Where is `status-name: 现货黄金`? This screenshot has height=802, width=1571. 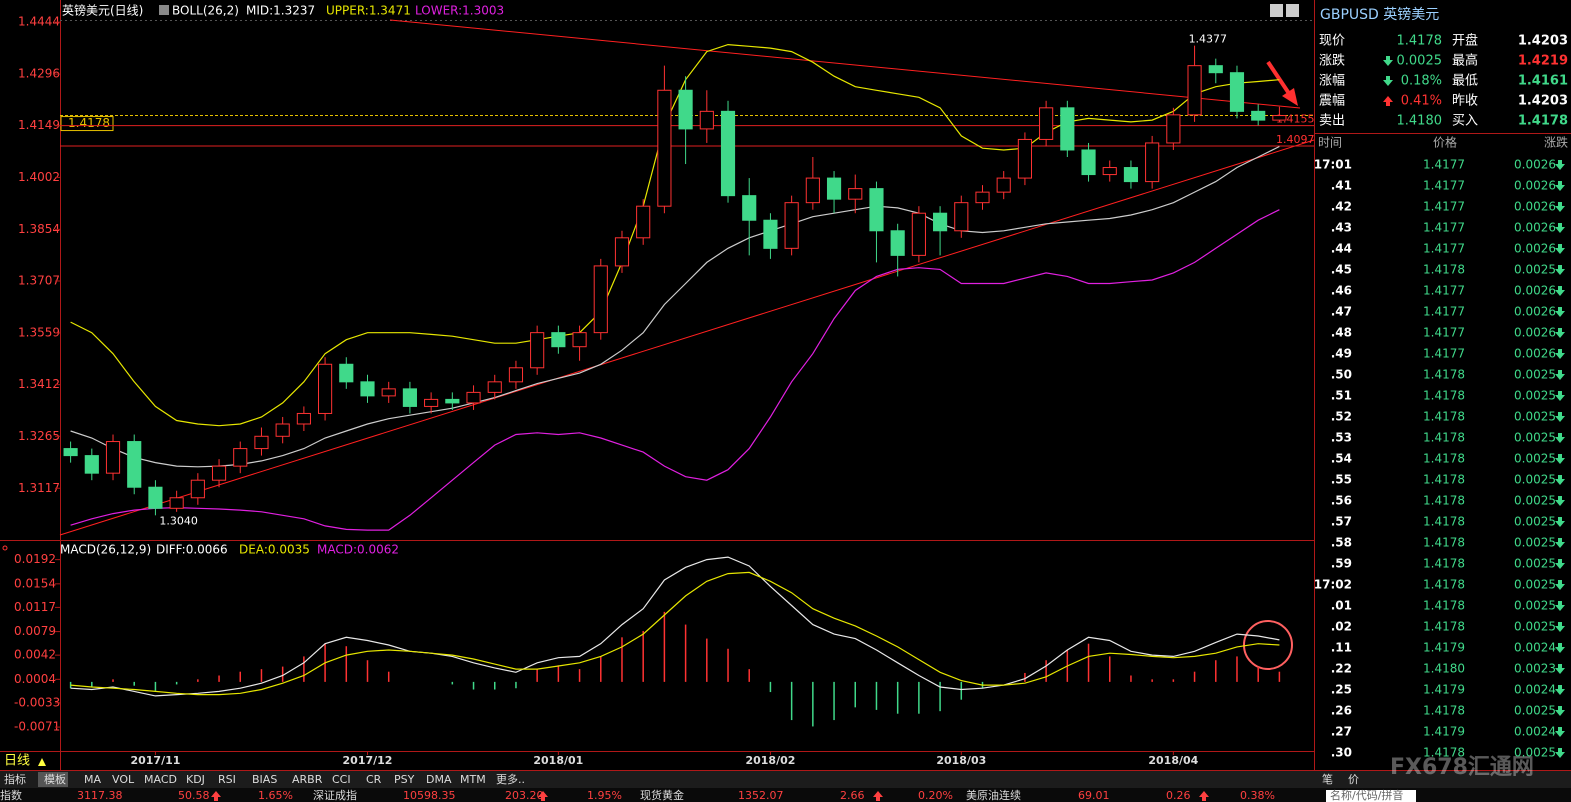
status-name: 现货黄金 is located at coordinates (662, 795).